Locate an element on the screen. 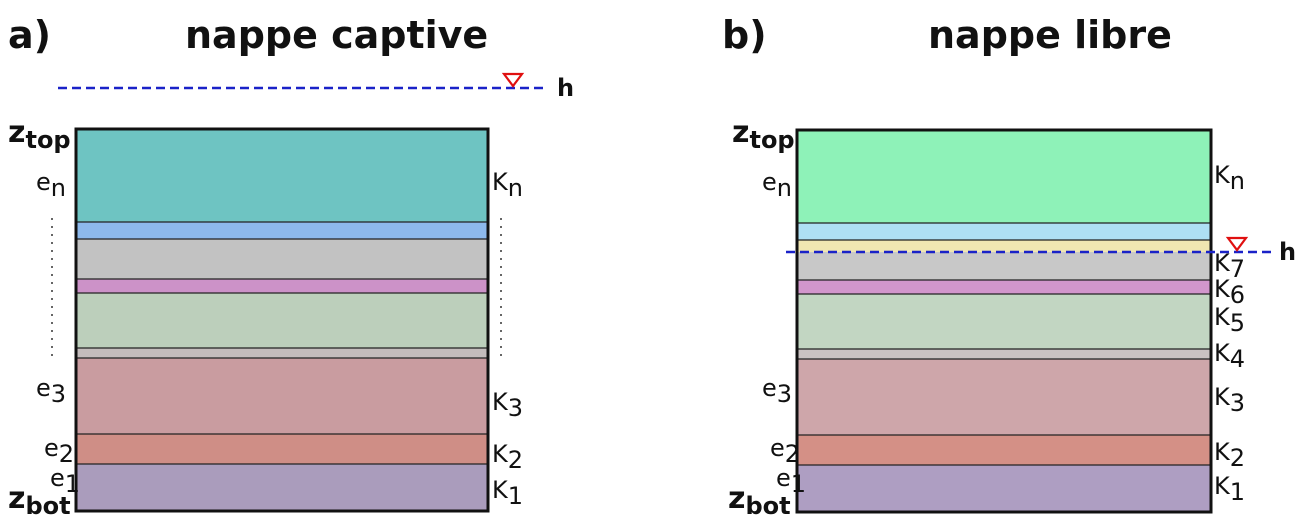 The width and height of the screenshot is (1305, 518). panel-a-letter: a) is located at coordinates (29, 35).